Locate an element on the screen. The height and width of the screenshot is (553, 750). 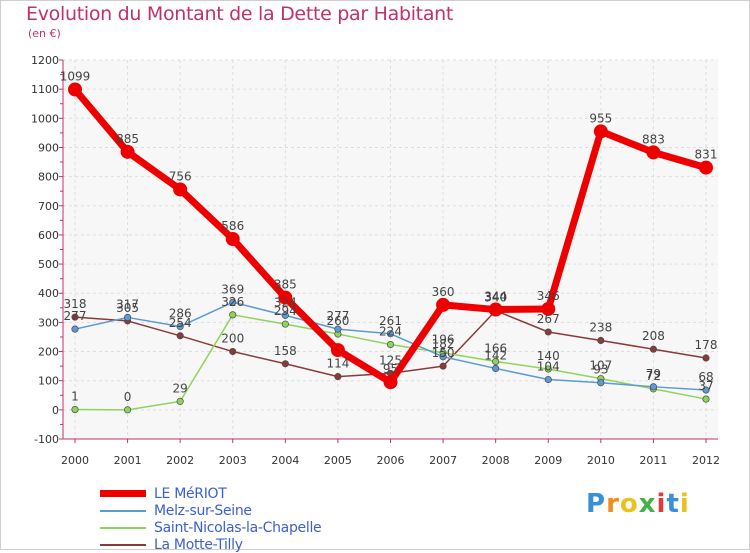
x-tick-label: 2000 is located at coordinates (75, 460).